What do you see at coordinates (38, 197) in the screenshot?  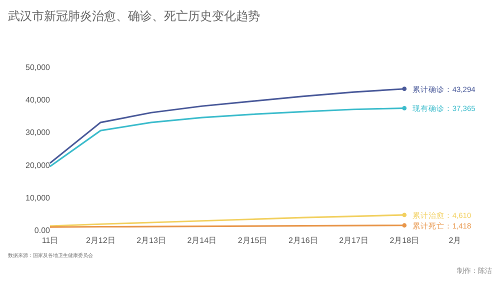 I see `y-tick-label: 10,000` at bounding box center [38, 197].